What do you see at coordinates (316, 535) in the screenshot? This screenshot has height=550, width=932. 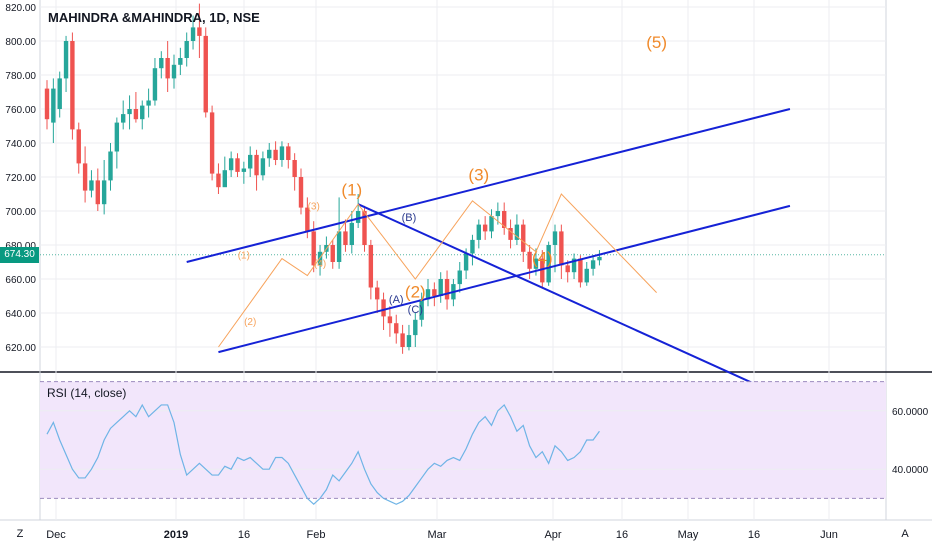 I see `time-tick-label: Feb` at bounding box center [316, 535].